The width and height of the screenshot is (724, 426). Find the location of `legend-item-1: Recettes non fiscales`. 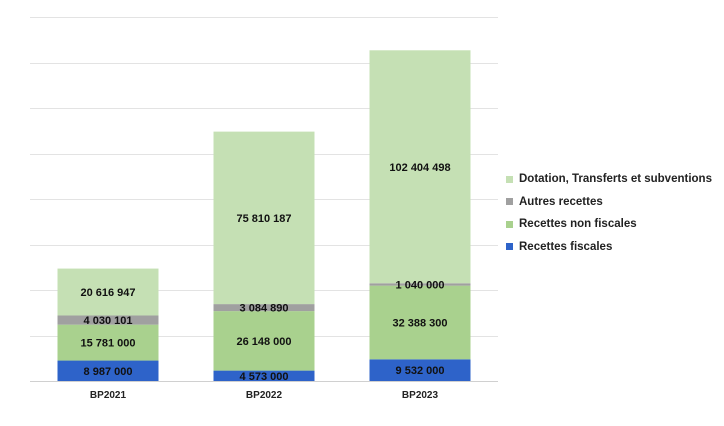

legend-item-1: Recettes non fiscales is located at coordinates (609, 224).